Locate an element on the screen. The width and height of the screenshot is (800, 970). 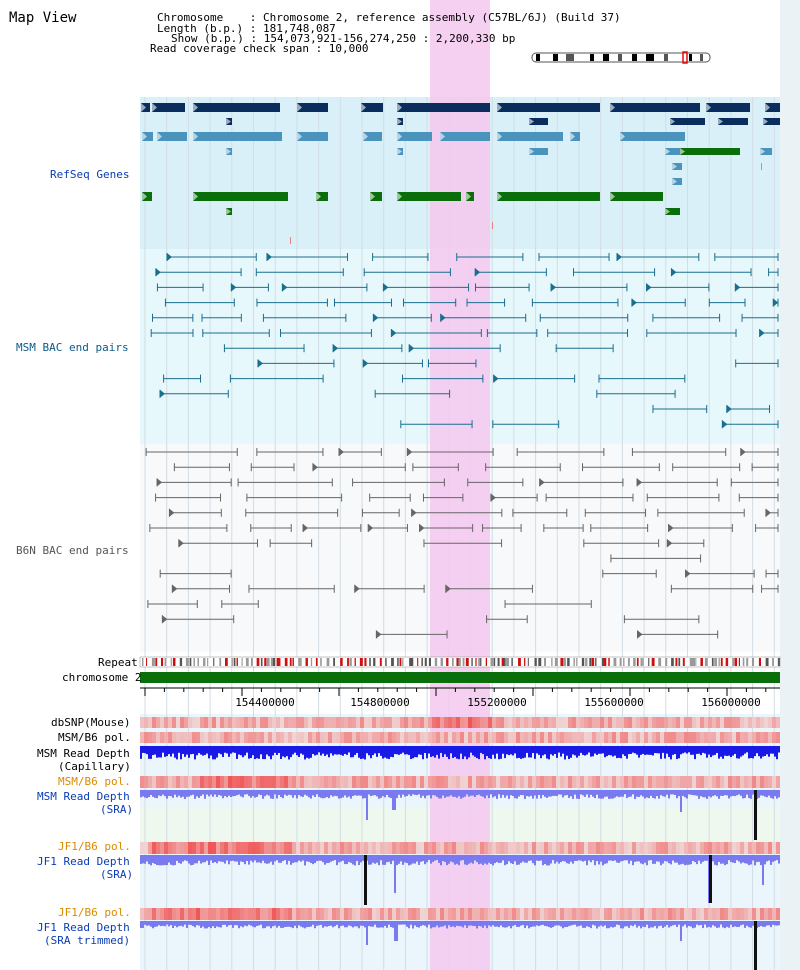
track-label-jf1-b6-pol-2: JF1/B6 pol. is located at coordinates (94, 912).